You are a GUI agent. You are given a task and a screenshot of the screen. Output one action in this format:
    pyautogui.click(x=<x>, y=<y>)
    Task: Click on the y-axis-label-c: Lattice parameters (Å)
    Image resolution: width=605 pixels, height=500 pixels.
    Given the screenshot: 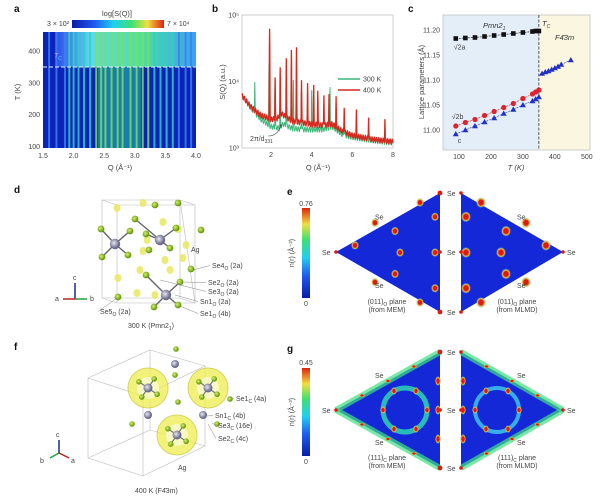 What is the action you would take?
    pyautogui.click(x=421, y=81)
    